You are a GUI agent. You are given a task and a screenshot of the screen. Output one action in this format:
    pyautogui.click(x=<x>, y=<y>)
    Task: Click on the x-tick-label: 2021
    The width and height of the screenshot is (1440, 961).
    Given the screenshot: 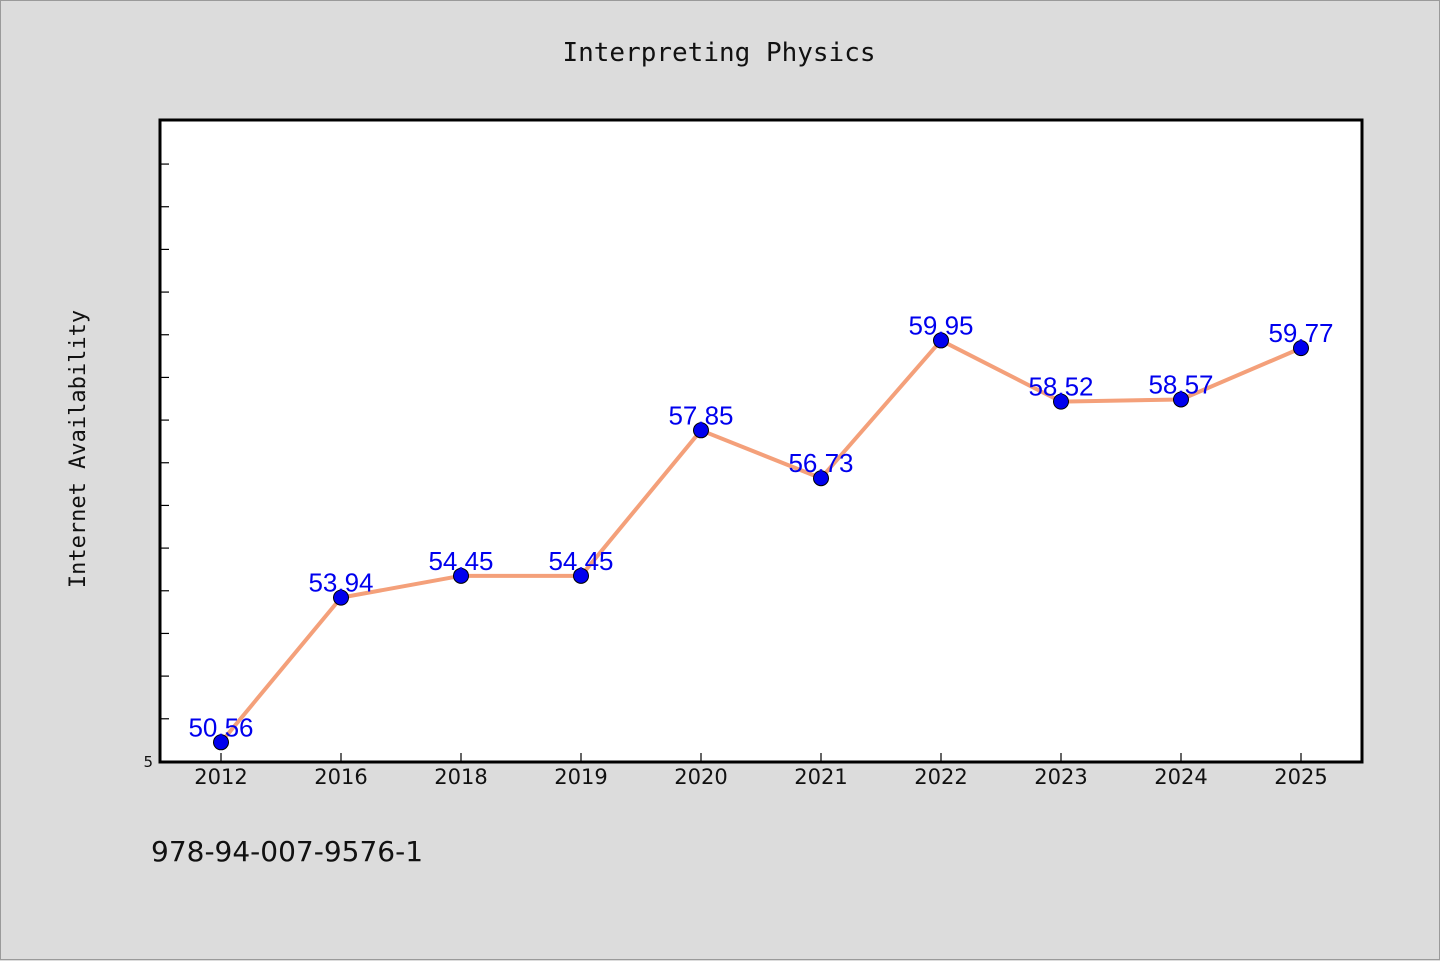 What is the action you would take?
    pyautogui.click(x=820, y=777)
    